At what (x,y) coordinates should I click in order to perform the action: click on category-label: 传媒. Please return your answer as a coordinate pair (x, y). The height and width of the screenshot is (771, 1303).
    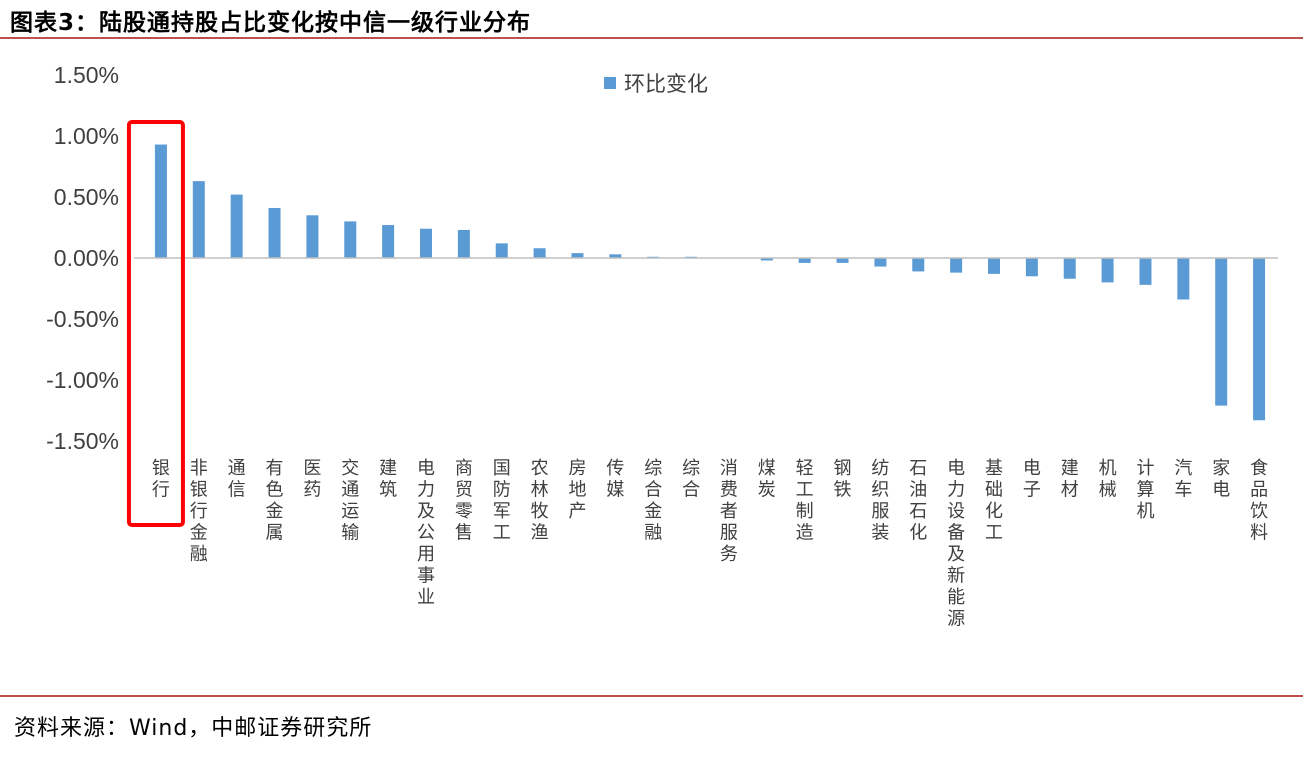
    Looking at the image, I should click on (615, 479).